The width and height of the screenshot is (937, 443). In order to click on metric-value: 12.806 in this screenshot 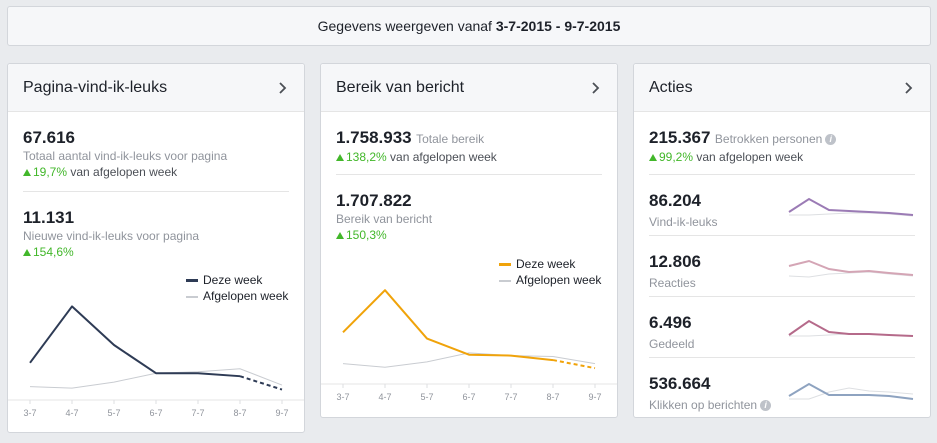, I will do `click(675, 261)`.